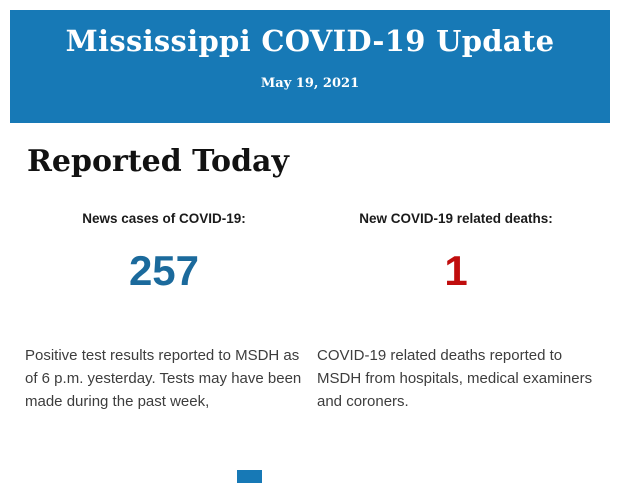 This screenshot has width=620, height=483. Describe the element at coordinates (456, 270) in the screenshot. I see `new-deaths-value: 1` at that location.